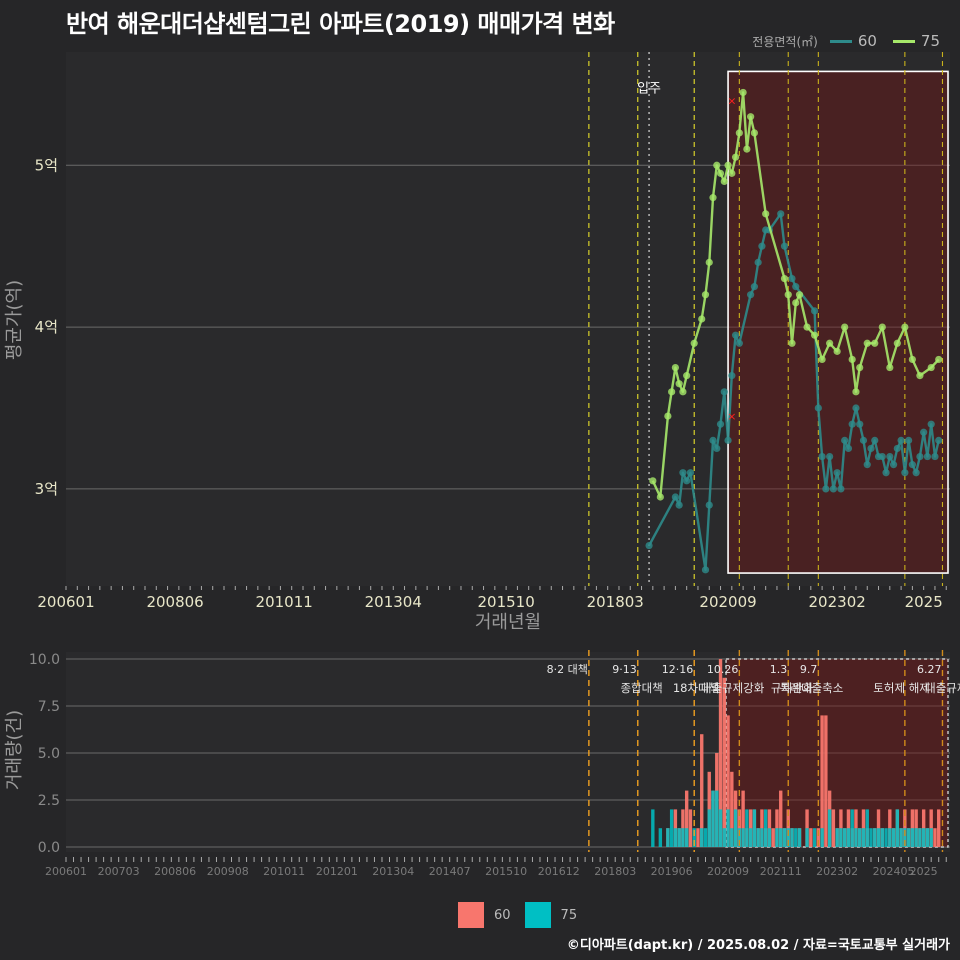 Image resolution: width=960 pixels, height=960 pixels. Describe the element at coordinates (49, 801) in the screenshot. I see `bar-y-tick-label: 2.5` at that location.